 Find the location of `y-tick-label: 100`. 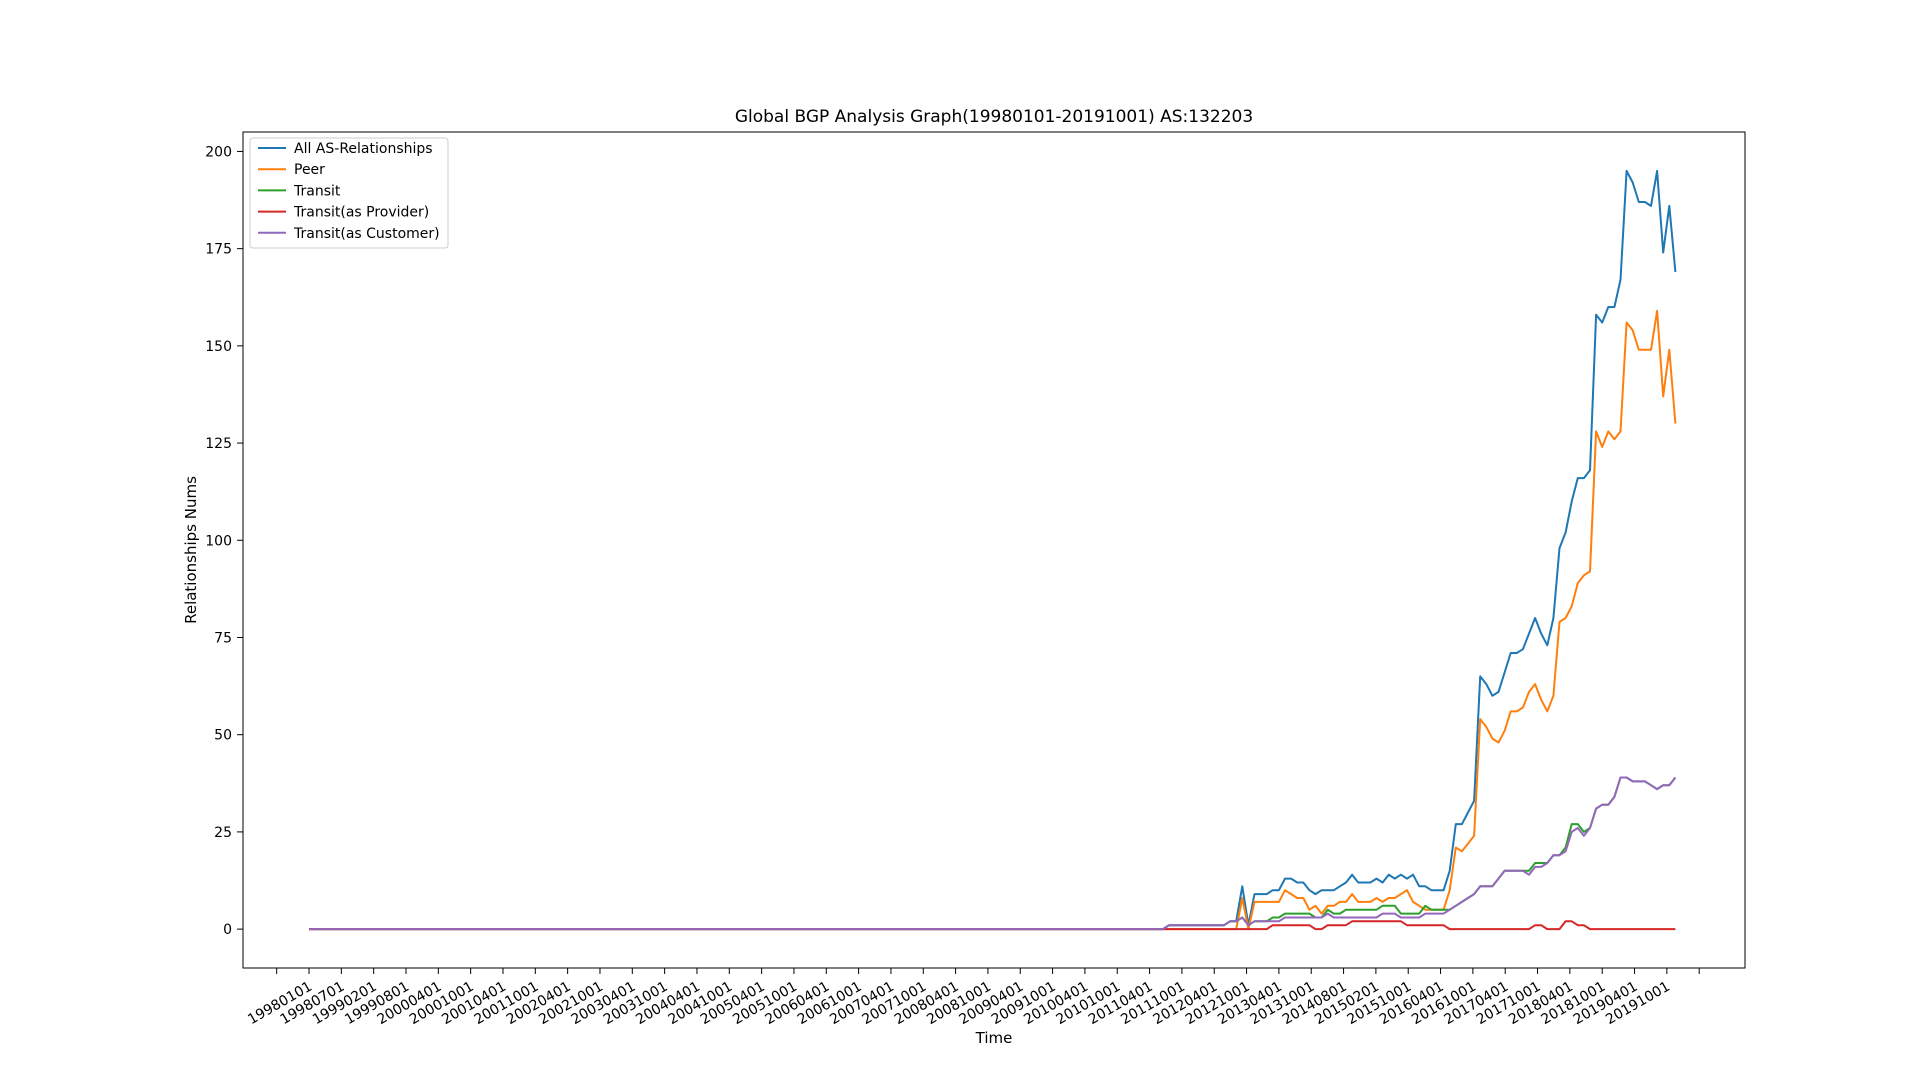

y-tick-label: 100 is located at coordinates (218, 541).